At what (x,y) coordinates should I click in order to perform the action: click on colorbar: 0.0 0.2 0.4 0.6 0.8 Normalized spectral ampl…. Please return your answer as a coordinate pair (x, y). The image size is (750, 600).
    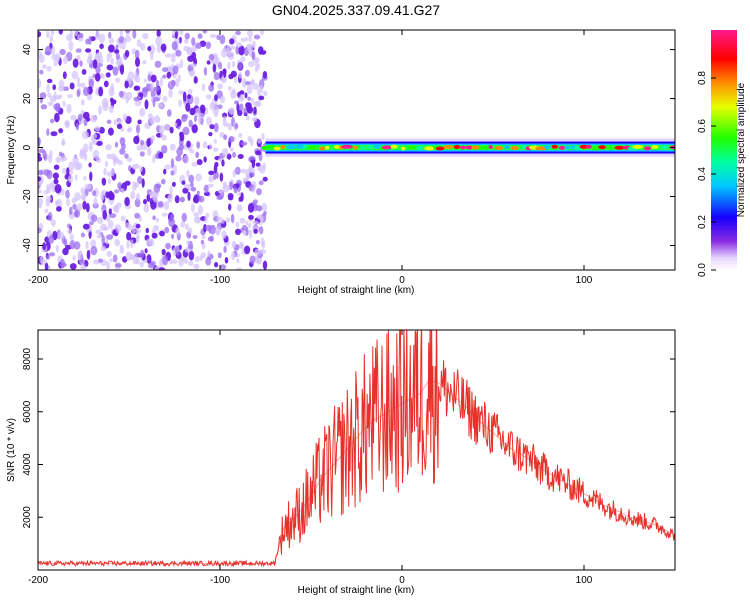
    Looking at the image, I should click on (722, 153).